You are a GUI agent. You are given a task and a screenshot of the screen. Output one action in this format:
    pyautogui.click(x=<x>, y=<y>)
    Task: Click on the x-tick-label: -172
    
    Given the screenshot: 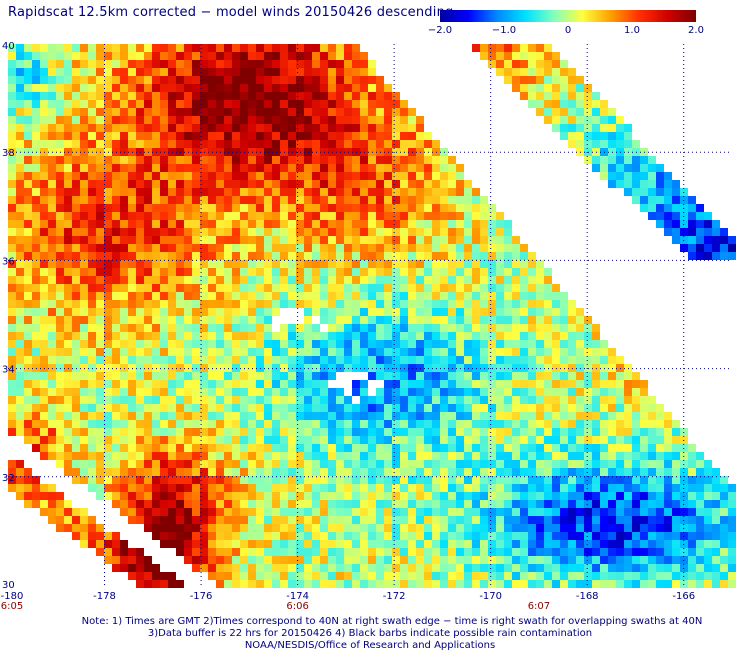 What is the action you would take?
    pyautogui.click(x=394, y=596)
    